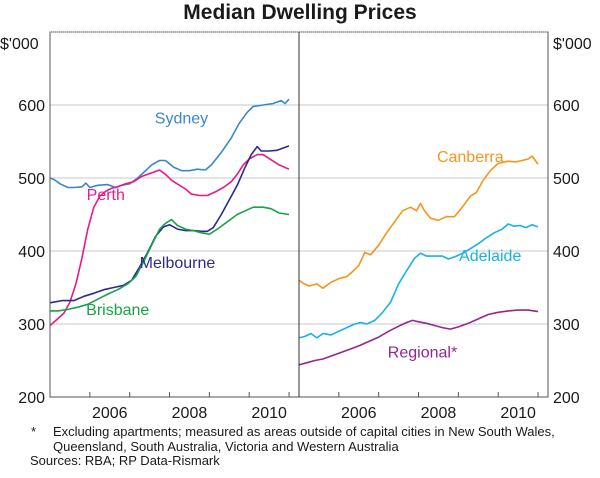 This screenshot has height=478, width=600. I want to click on x-tick-label-left-2010: 2010, so click(269, 413).